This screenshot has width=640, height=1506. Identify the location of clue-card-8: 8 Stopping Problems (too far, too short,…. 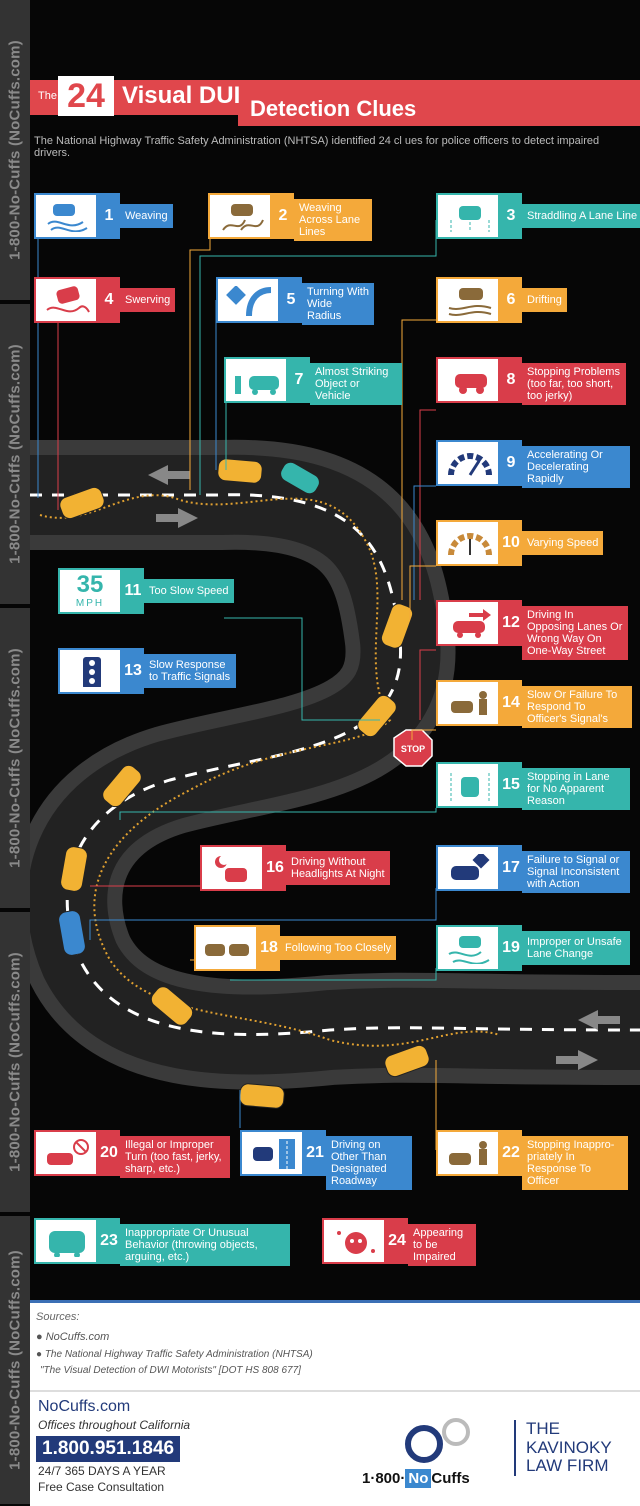
(531, 381).